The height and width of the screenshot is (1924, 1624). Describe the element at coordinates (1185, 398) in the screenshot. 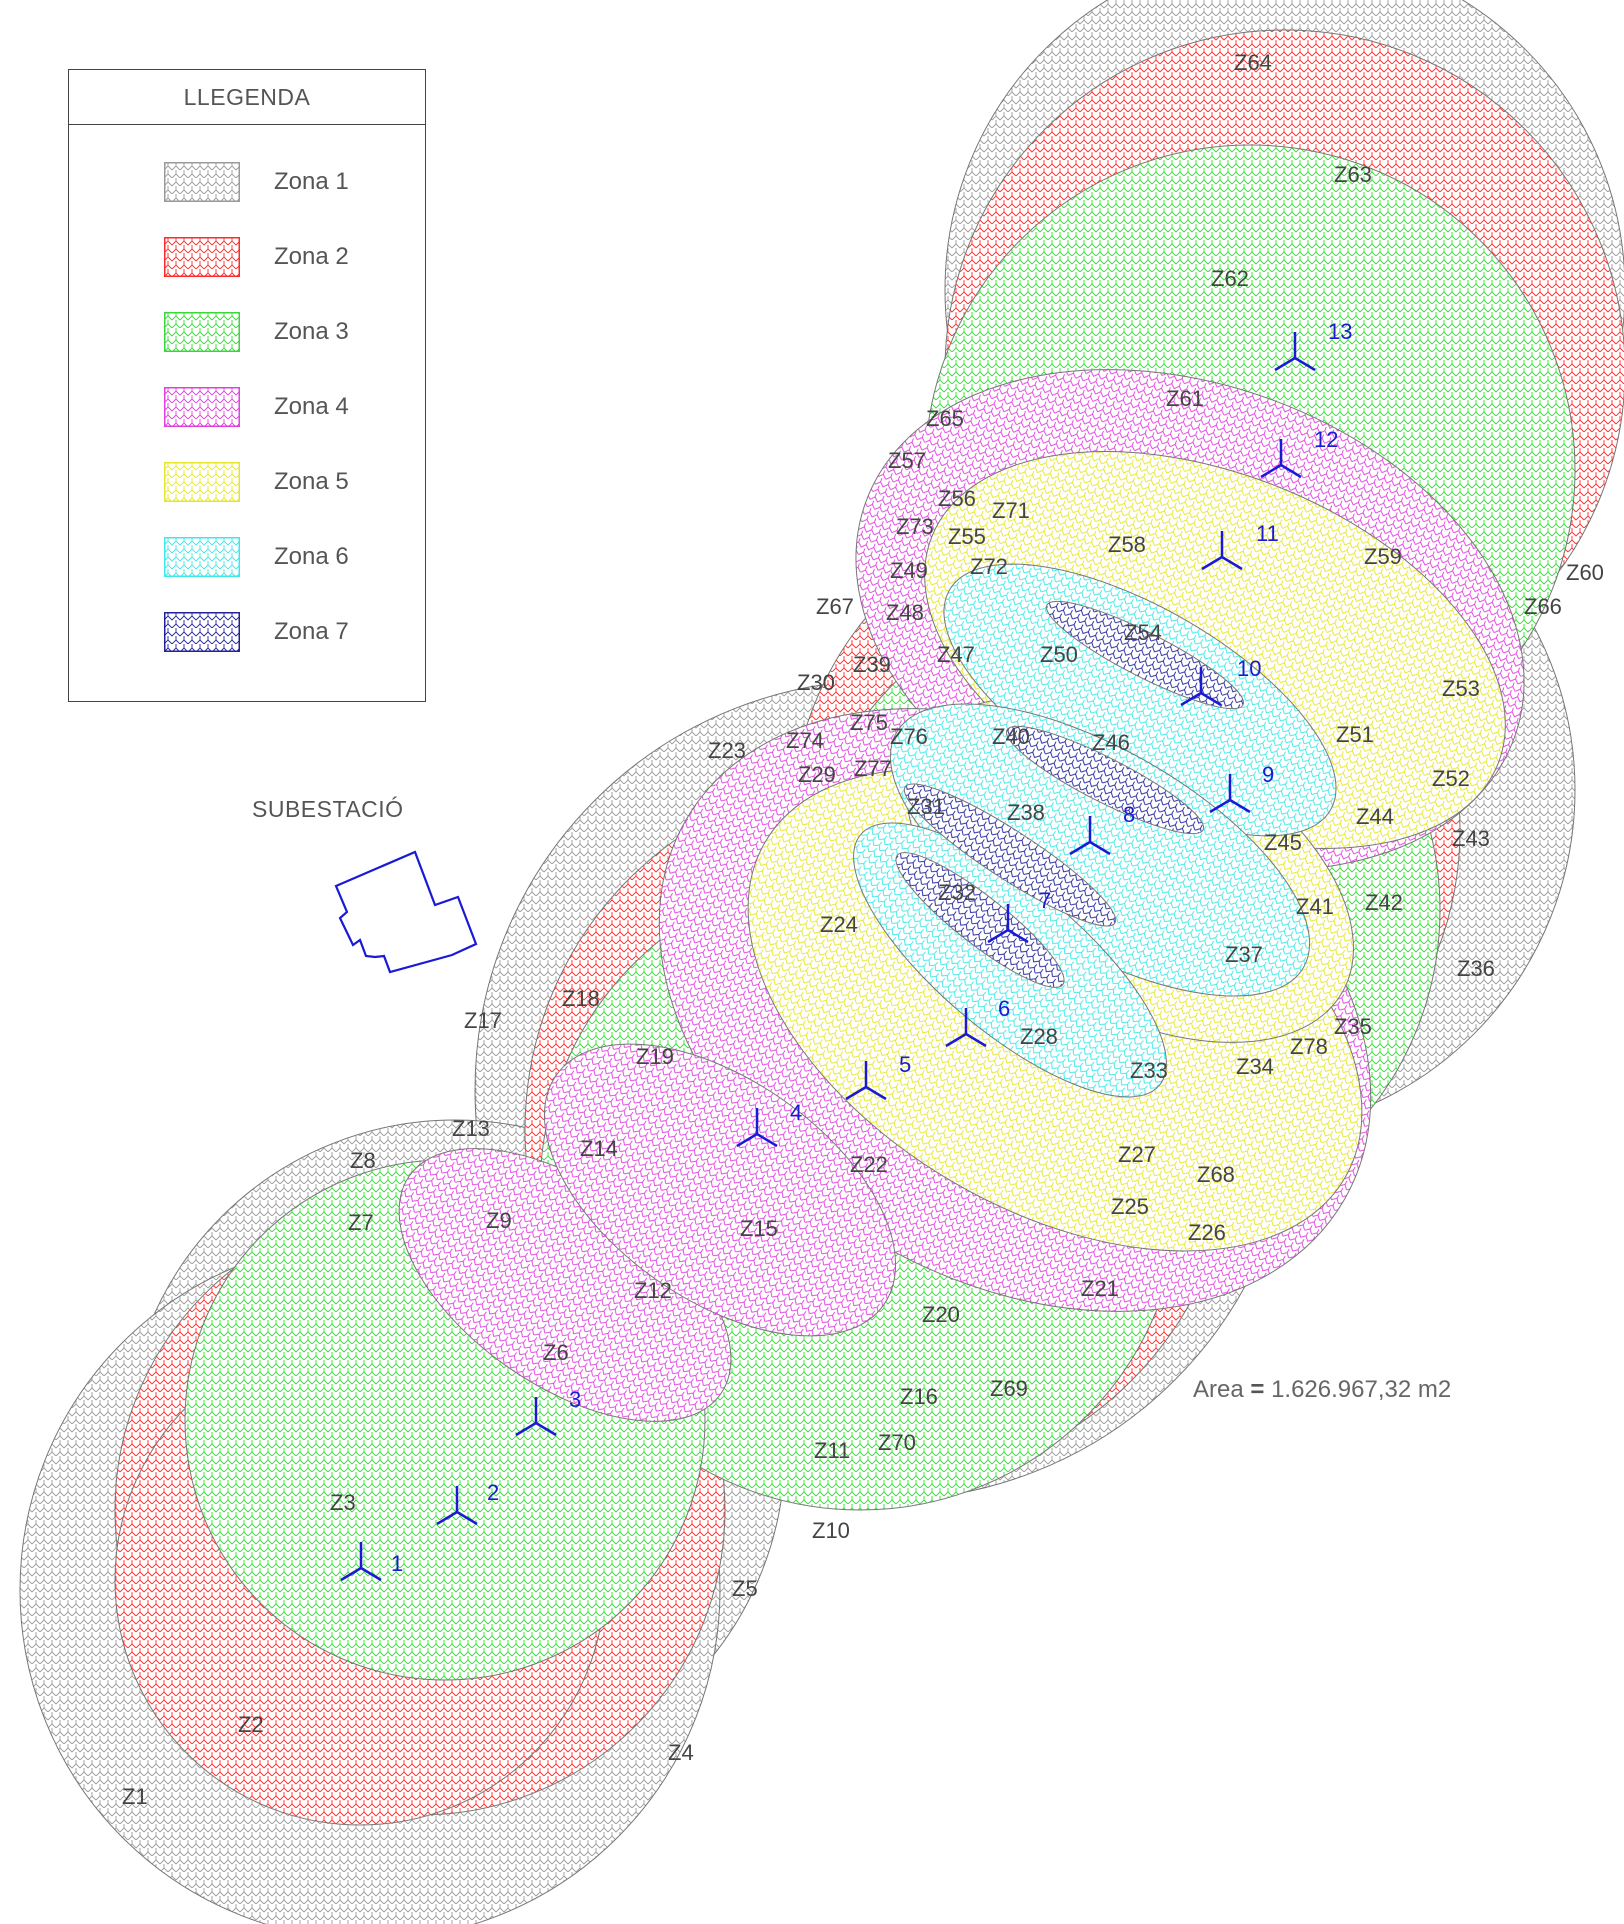

I see `zone-label: Z61` at that location.